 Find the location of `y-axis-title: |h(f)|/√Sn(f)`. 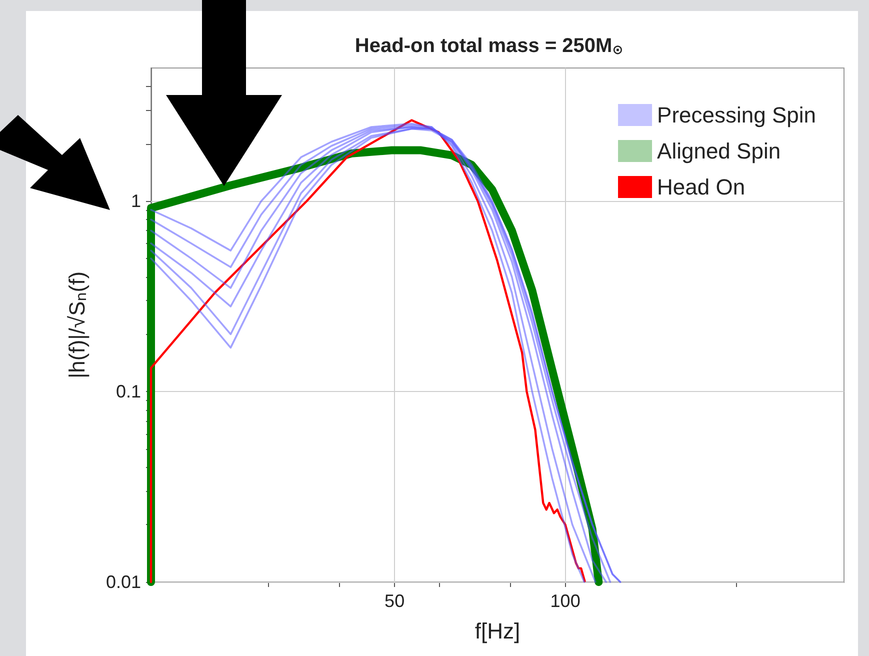

y-axis-title: |h(f)|/√Sn(f) is located at coordinates (77, 325).